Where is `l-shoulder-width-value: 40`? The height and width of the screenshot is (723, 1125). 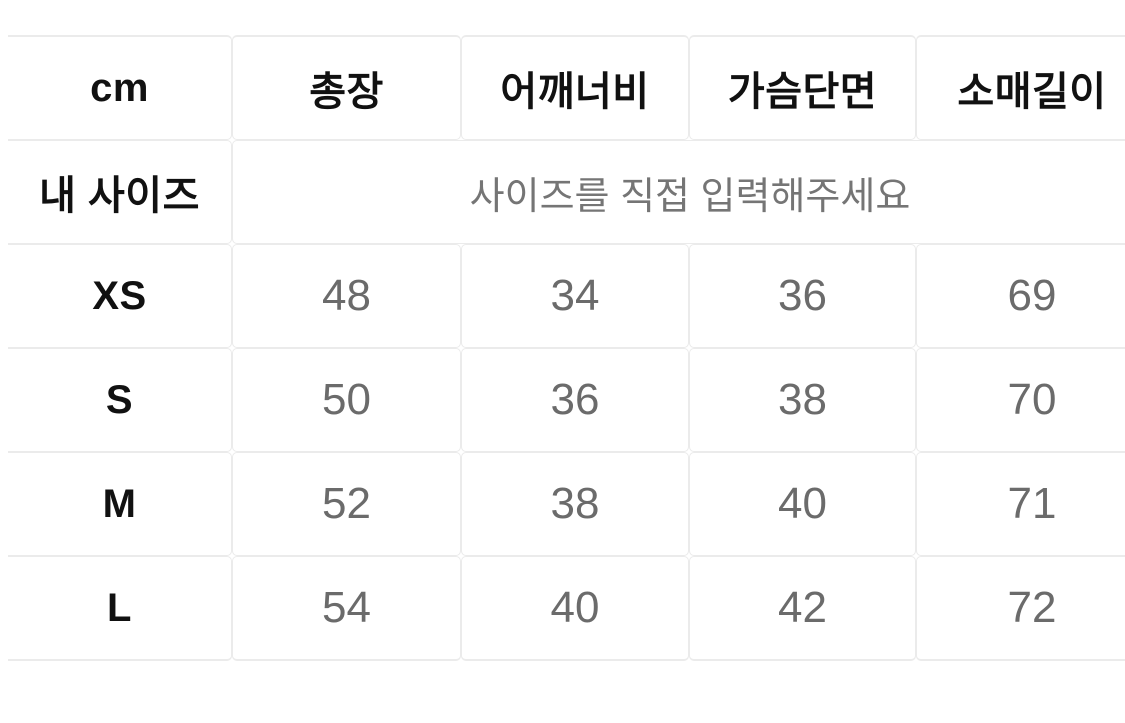 l-shoulder-width-value: 40 is located at coordinates (575, 608).